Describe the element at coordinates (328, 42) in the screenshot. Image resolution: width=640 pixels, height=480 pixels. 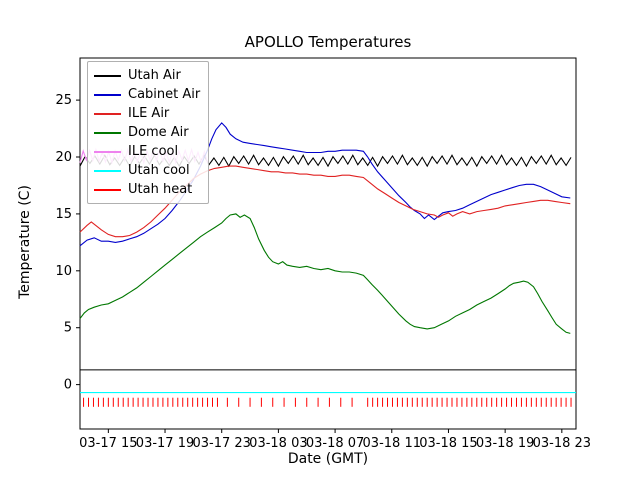
I see `chart-title: APOLLO Temperatures` at that location.